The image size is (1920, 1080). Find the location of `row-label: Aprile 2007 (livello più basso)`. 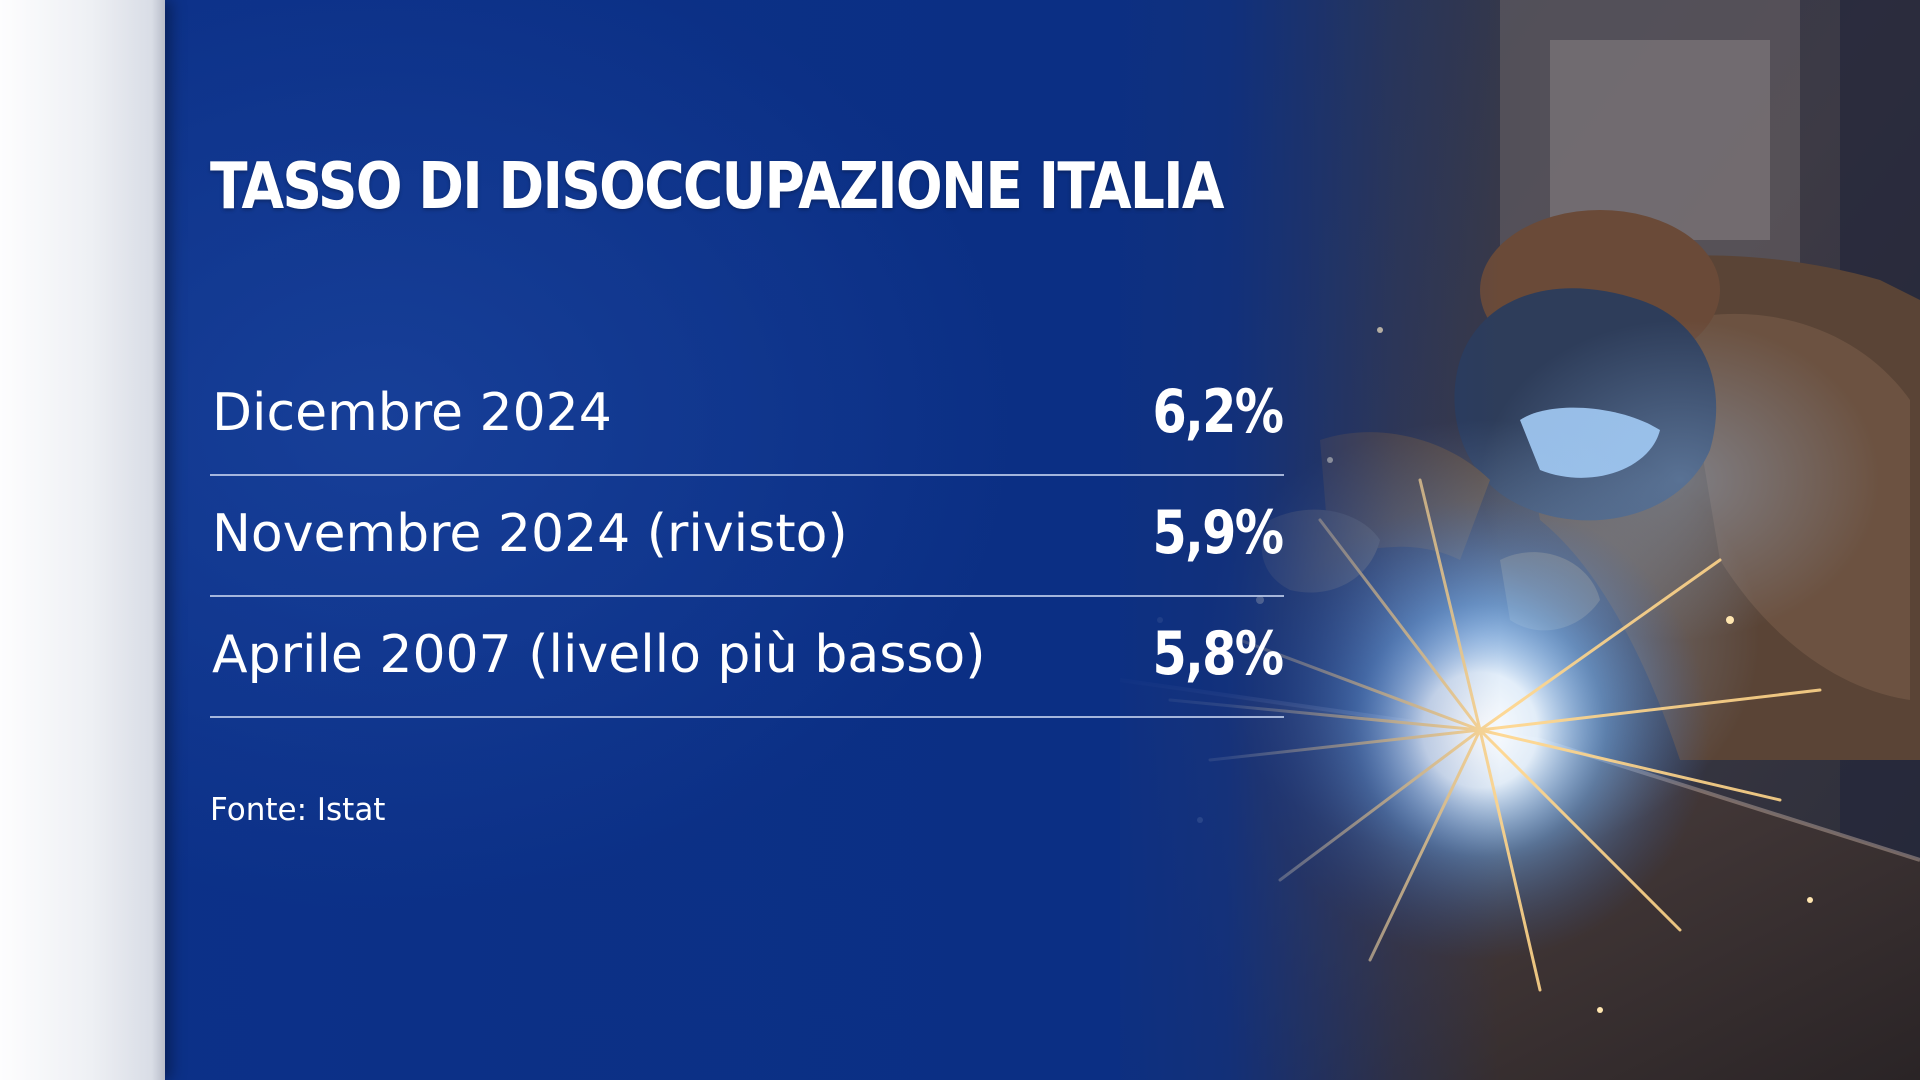

row-label: Aprile 2007 (livello più basso) is located at coordinates (599, 655).